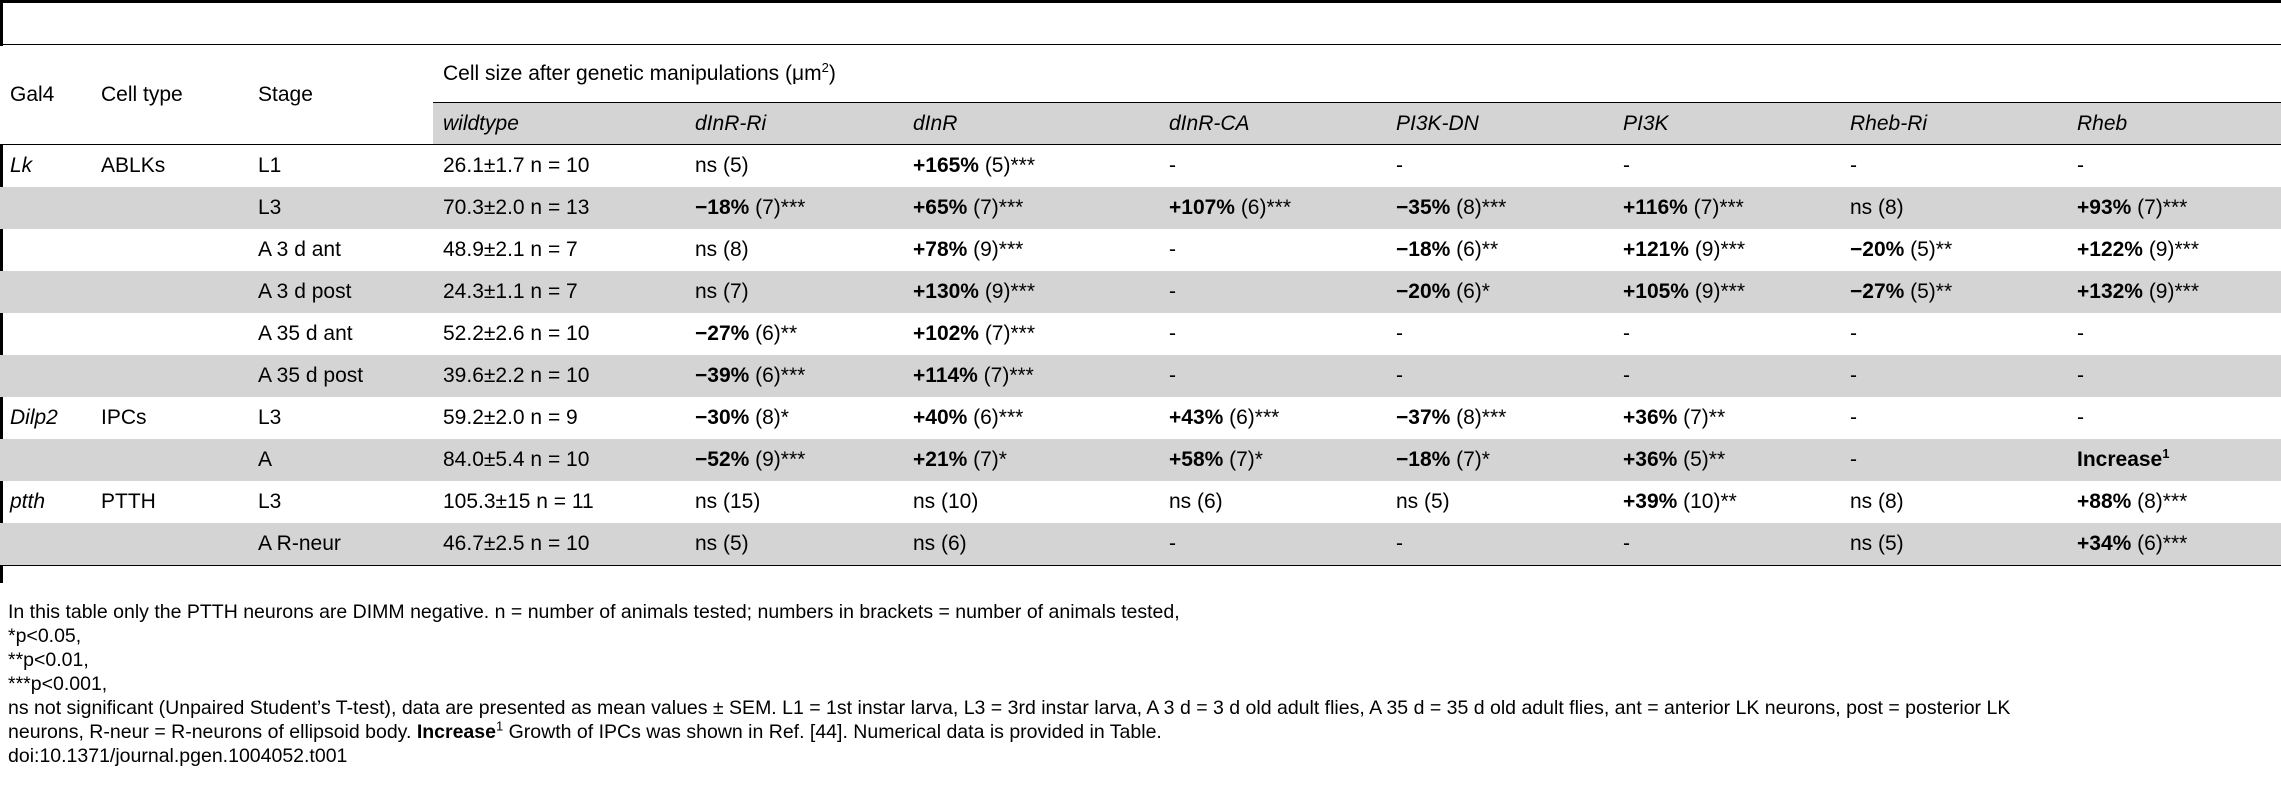 The height and width of the screenshot is (800, 2281). What do you see at coordinates (1031, 208) in the screenshot?
I see `cell-value: +65% (7)***` at bounding box center [1031, 208].